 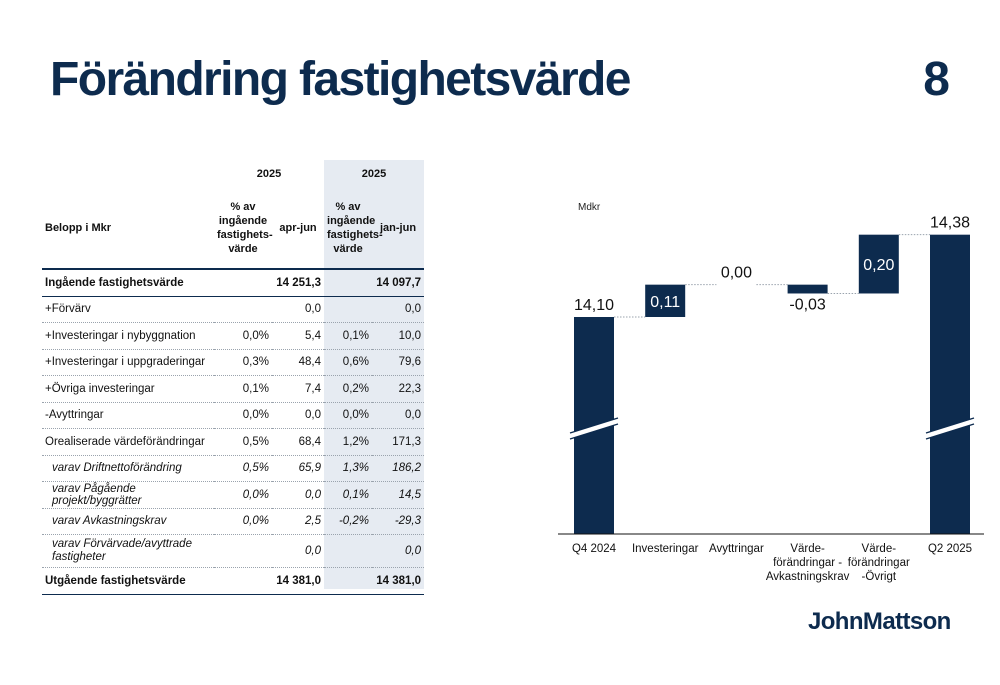 I want to click on bar-data-label: -0,03, so click(x=807, y=304).